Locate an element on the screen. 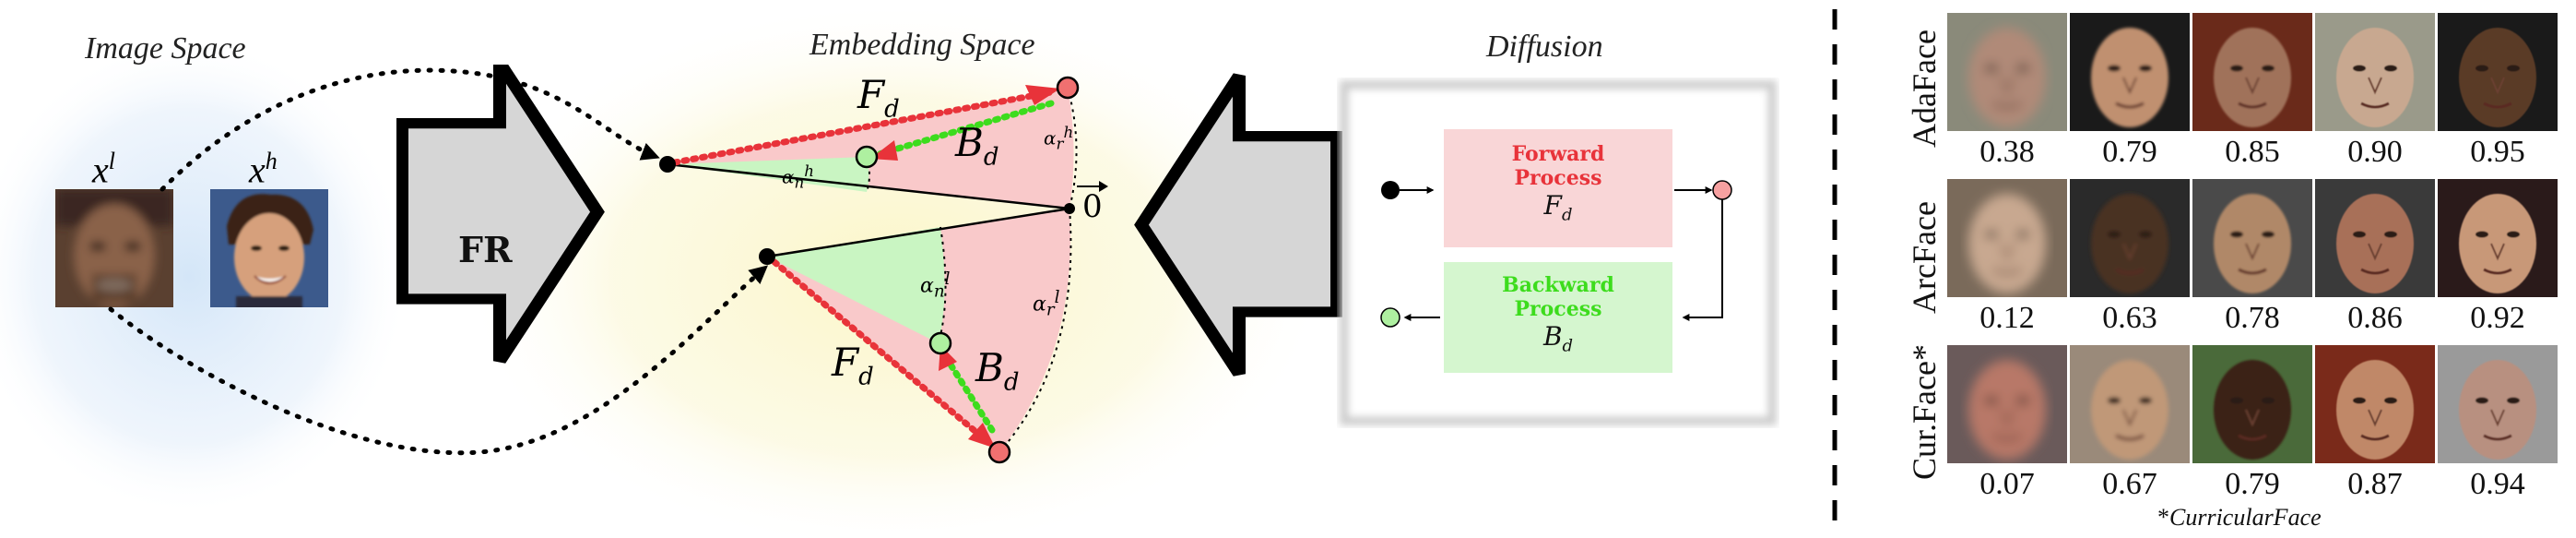  arc-r-low is located at coordinates (1035, 330).